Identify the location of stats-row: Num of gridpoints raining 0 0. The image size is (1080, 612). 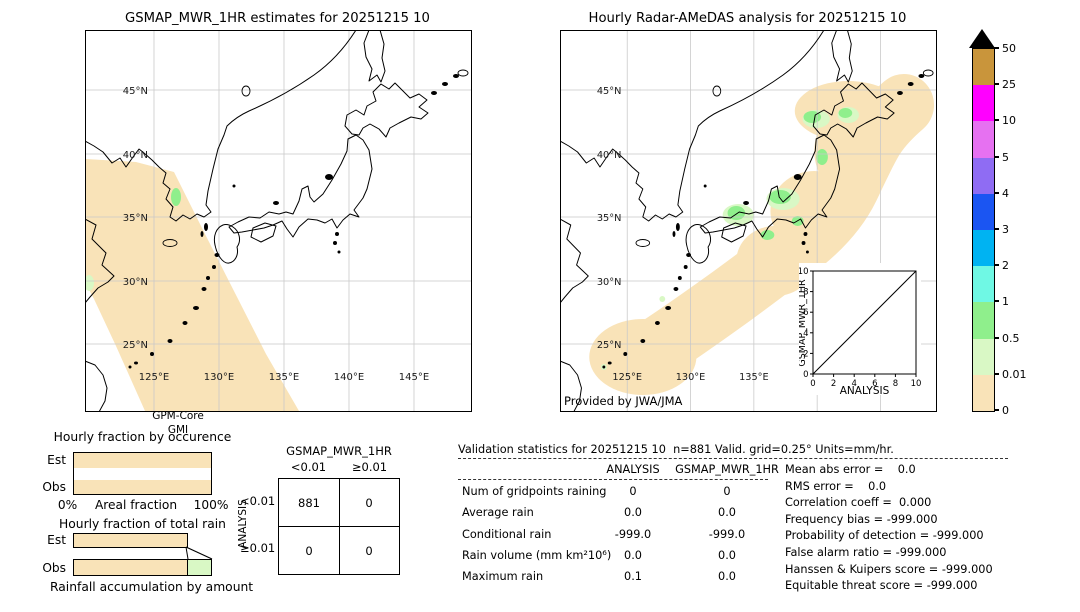
(623, 493).